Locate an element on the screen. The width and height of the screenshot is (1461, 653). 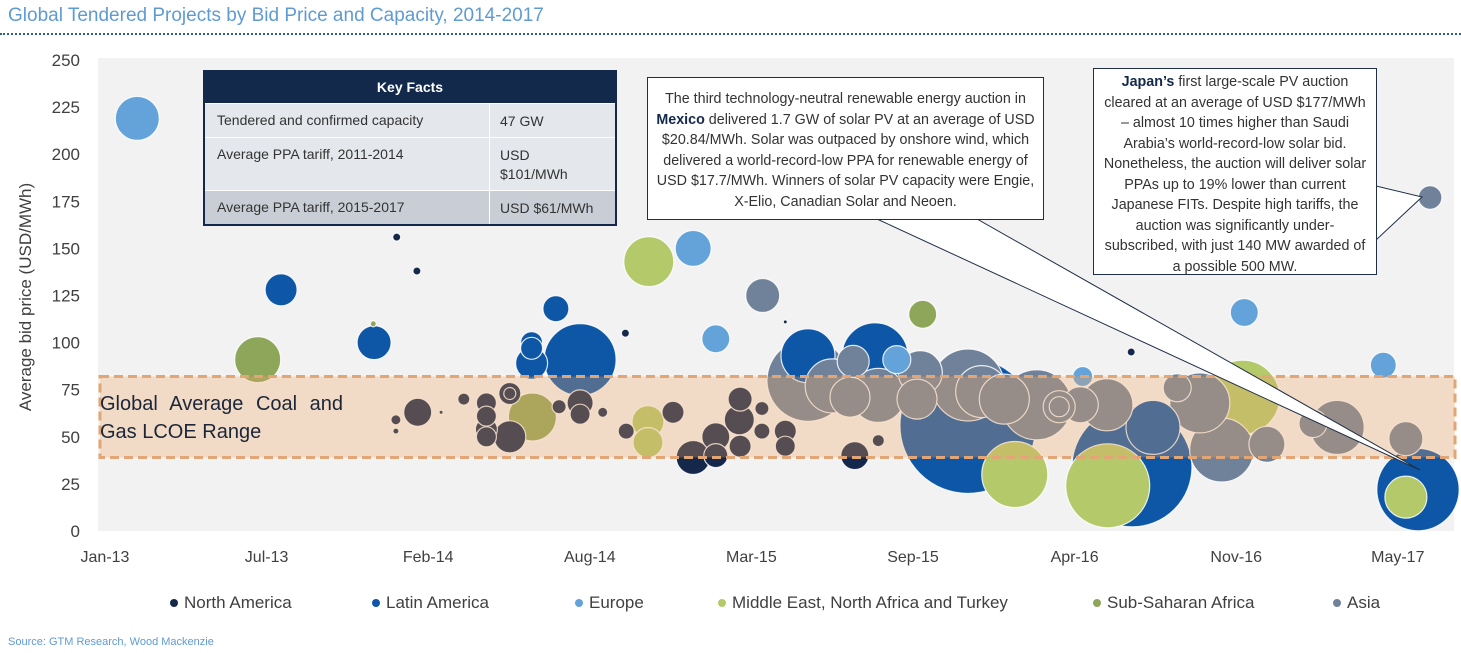
legend-latin-america: Latin America is located at coordinates (430, 603).